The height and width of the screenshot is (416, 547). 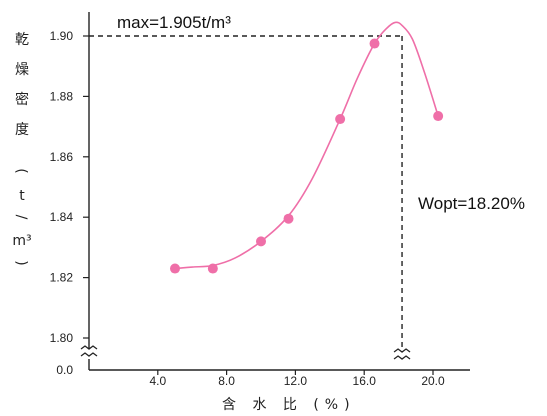 I want to click on y-axis-label-char: 燥, so click(x=22, y=70).